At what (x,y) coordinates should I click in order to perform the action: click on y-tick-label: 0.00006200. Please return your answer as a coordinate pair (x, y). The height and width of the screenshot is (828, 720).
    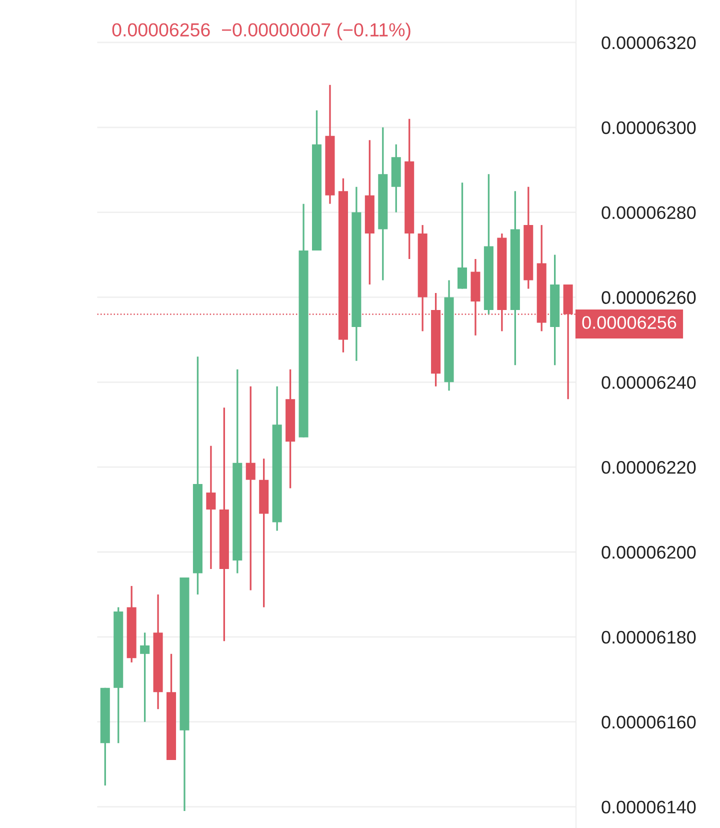
    Looking at the image, I should click on (649, 552).